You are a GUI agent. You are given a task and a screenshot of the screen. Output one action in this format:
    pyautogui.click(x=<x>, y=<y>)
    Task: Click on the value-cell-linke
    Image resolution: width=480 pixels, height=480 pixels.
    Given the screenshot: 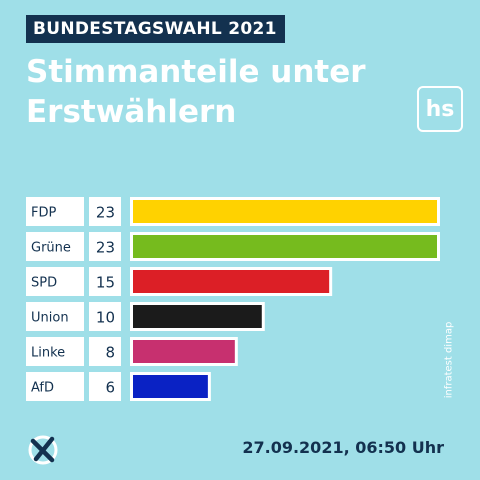 What is the action you would take?
    pyautogui.click(x=105, y=351)
    